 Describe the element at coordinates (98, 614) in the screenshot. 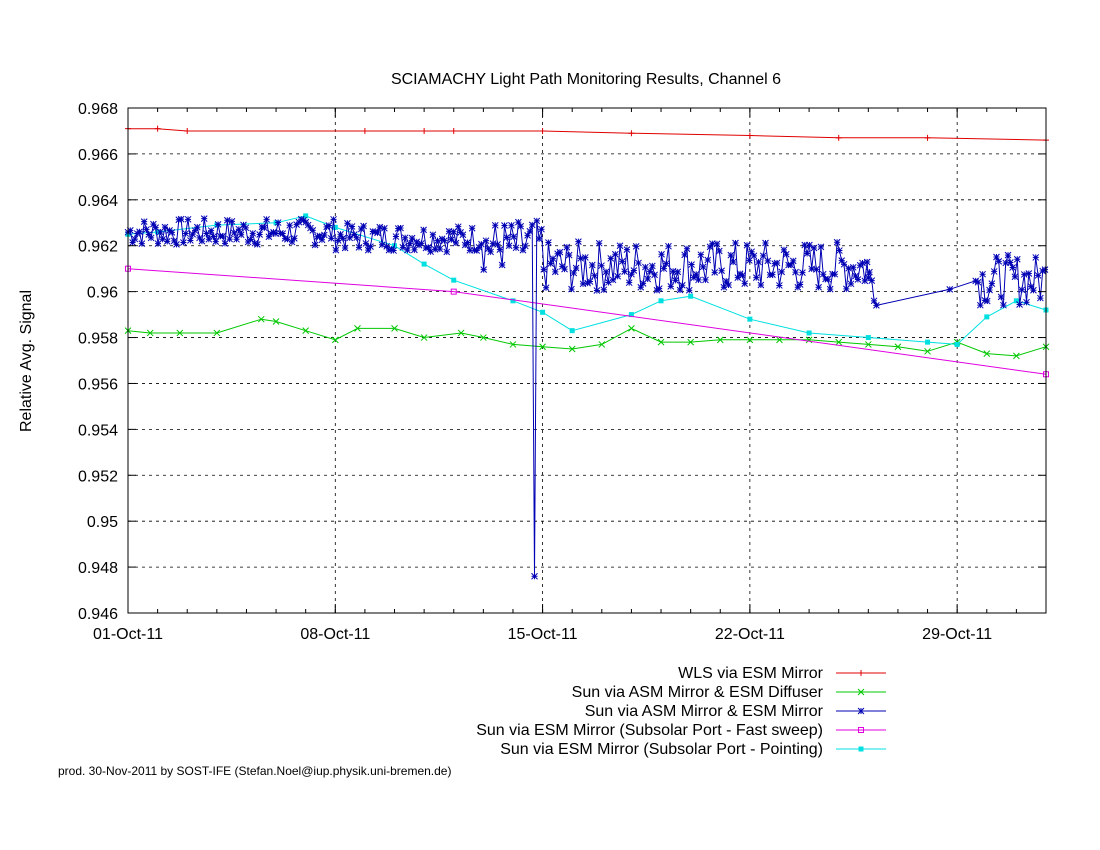

I see `y-tick-label: 0.946` at that location.